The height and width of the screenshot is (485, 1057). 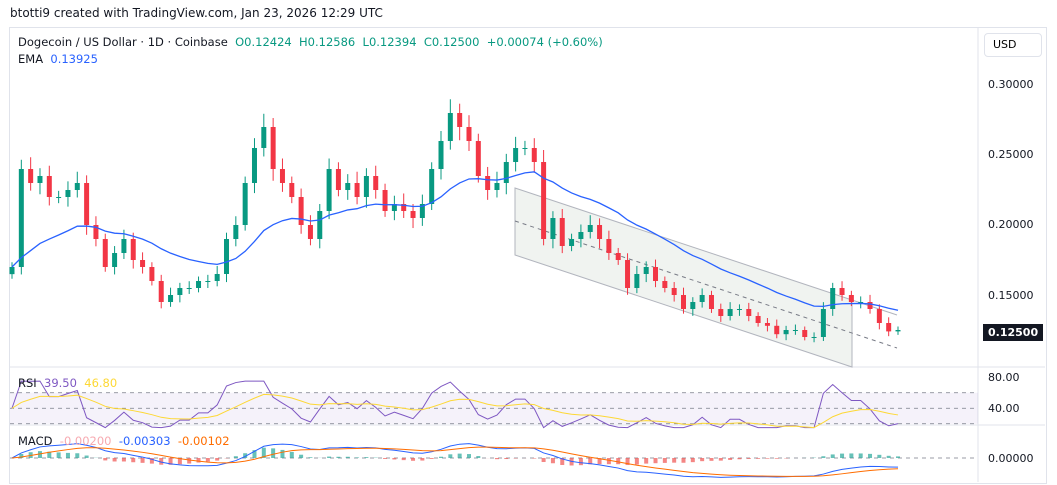 I want to click on price-tick: 0.25000, so click(x=1011, y=154).